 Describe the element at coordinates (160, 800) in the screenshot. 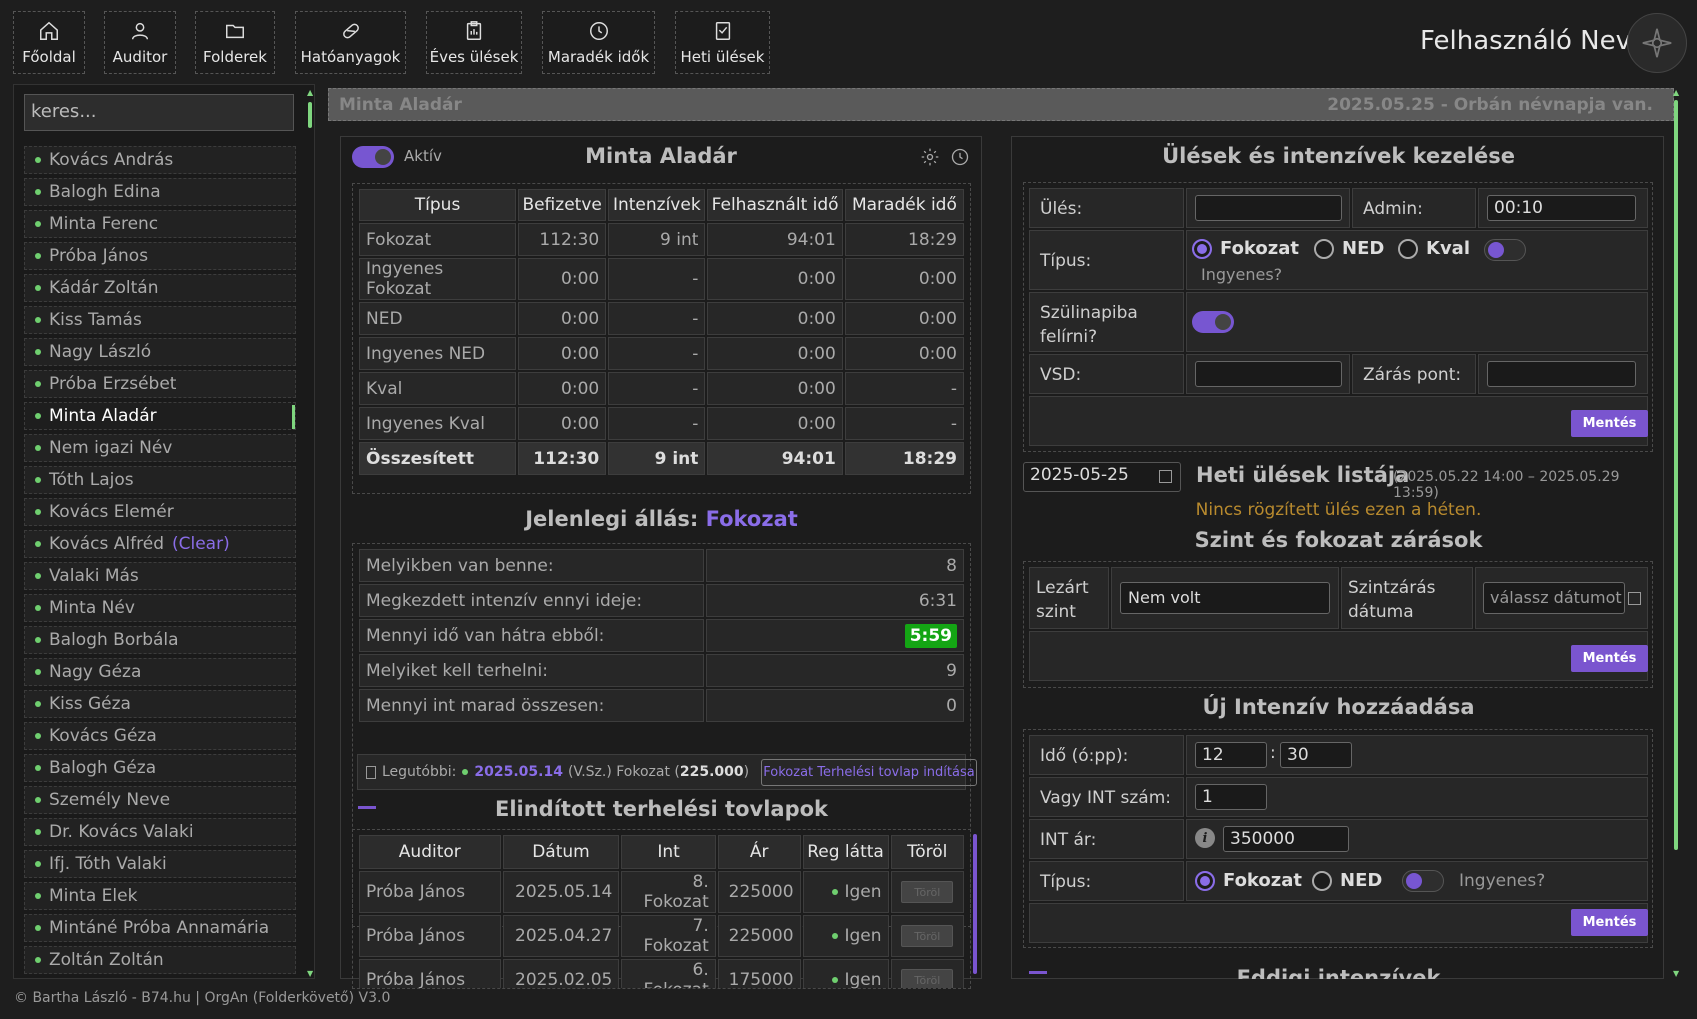

I see `client-list-item: Személy Neve` at that location.